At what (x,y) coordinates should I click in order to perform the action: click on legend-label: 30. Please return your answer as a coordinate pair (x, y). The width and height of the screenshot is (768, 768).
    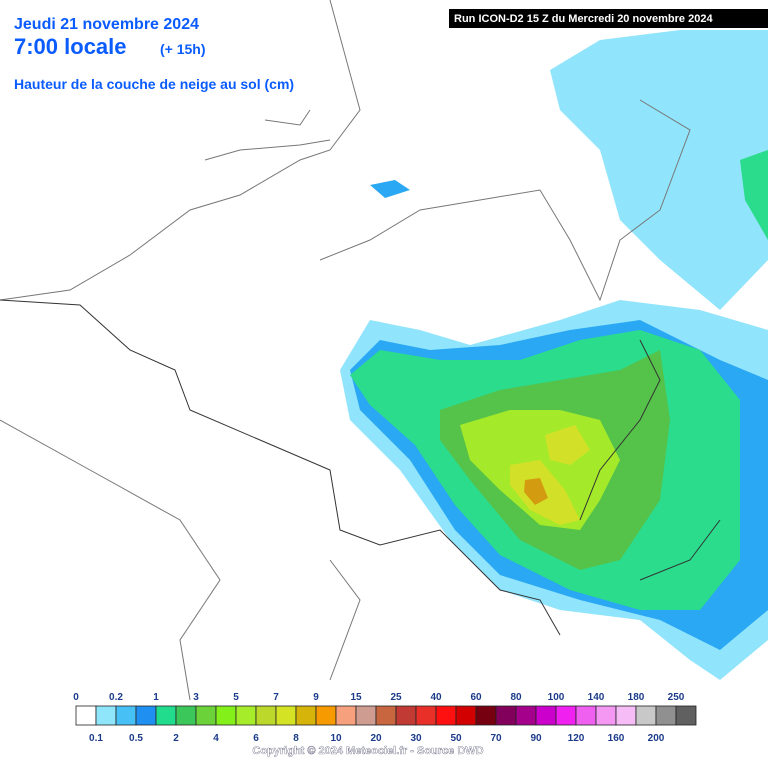
    Looking at the image, I should click on (416, 738).